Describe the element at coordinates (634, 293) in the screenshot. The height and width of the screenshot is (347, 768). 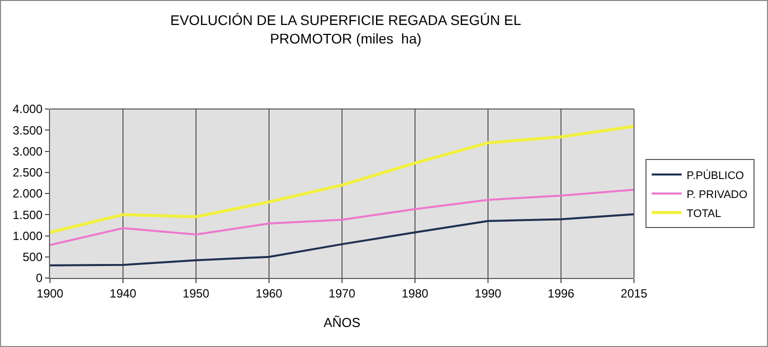
I see `x-tick-label: 2015` at that location.